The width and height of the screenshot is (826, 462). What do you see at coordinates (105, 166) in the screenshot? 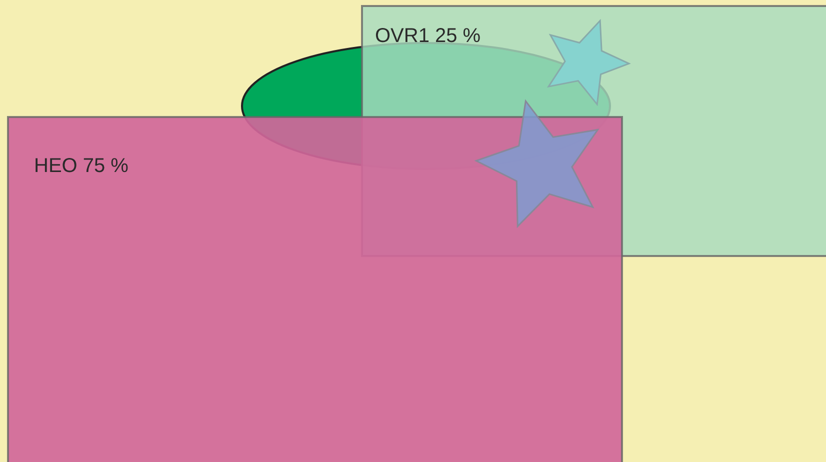
I see `data-label: 75 %` at bounding box center [105, 166].